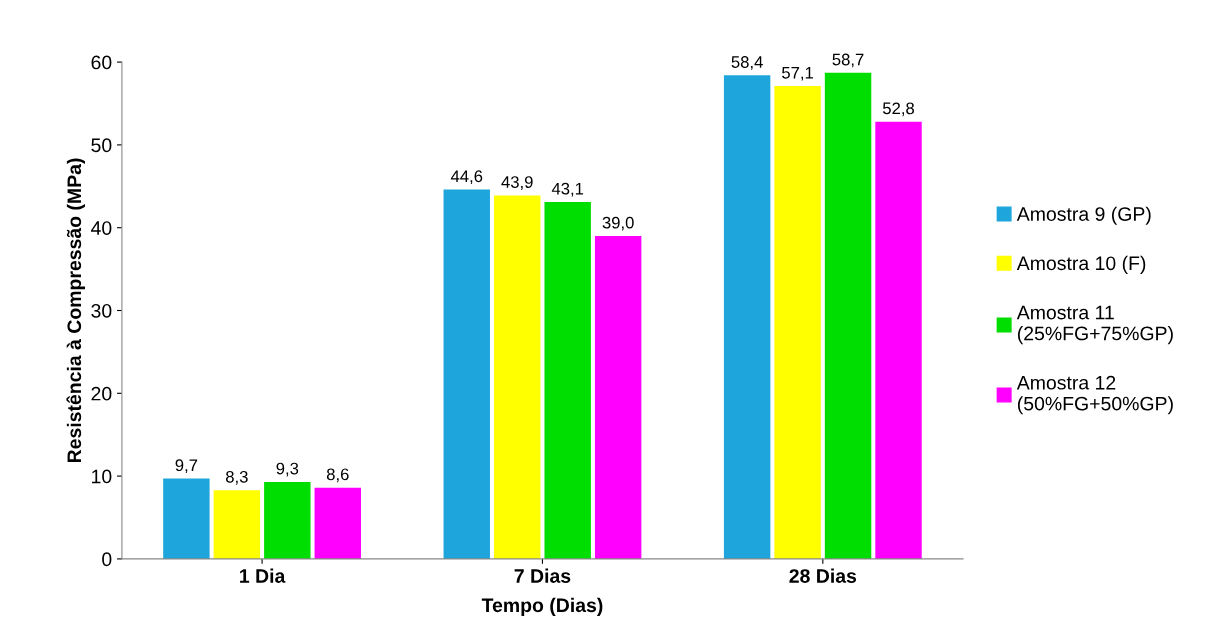  What do you see at coordinates (287, 469) in the screenshot?
I see `data-label: 9,3` at bounding box center [287, 469].